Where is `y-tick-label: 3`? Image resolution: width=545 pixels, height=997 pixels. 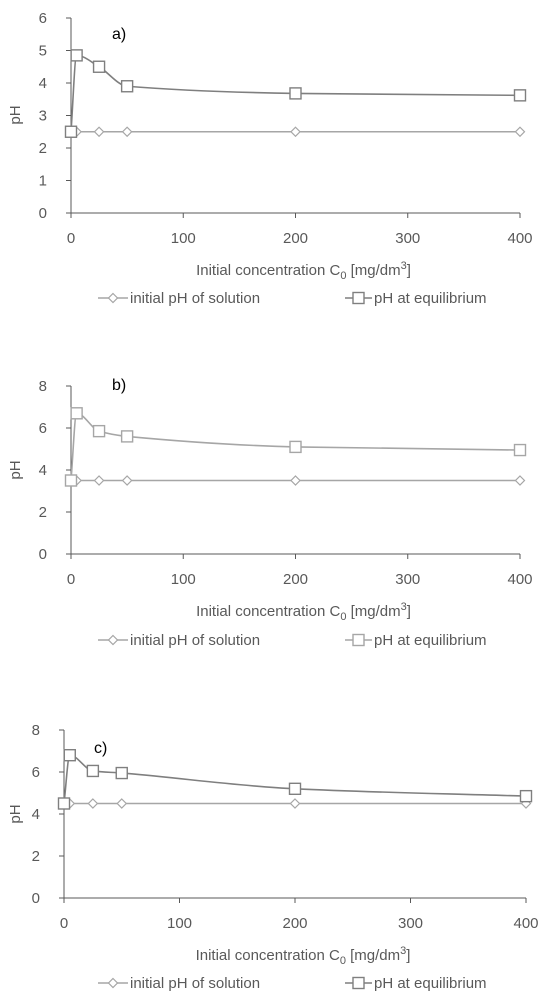 y-tick-label: 3 is located at coordinates (43, 116).